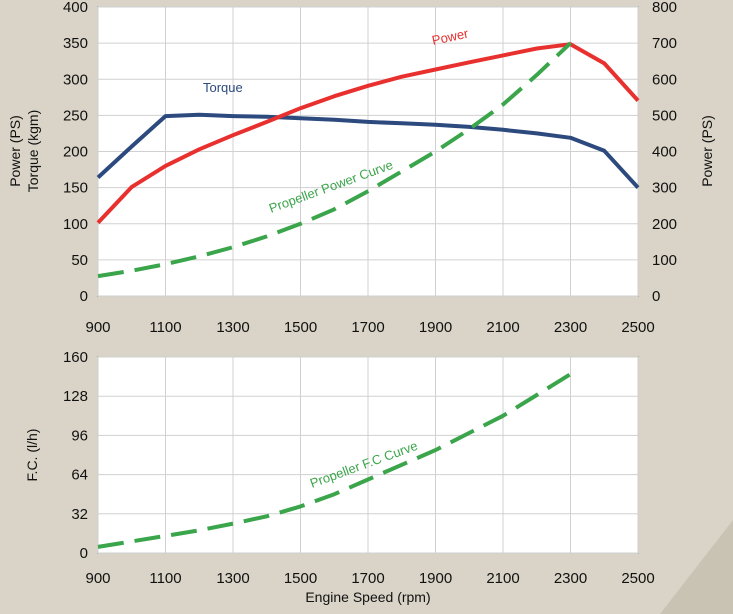  What do you see at coordinates (33, 151) in the screenshot?
I see `y-left-label-torque: Torque (kgm)` at bounding box center [33, 151].